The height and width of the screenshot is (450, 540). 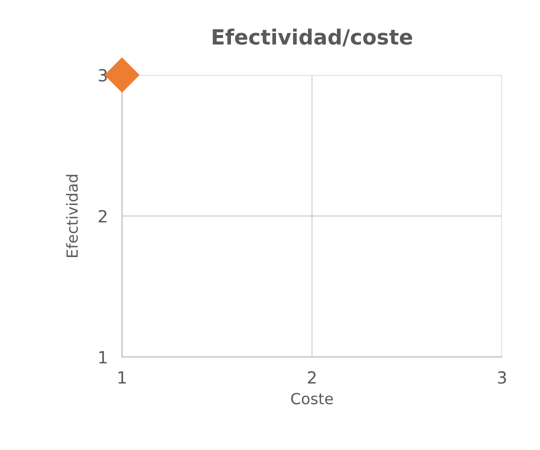 I want to click on y-tick-label: 3, so click(x=102, y=75).